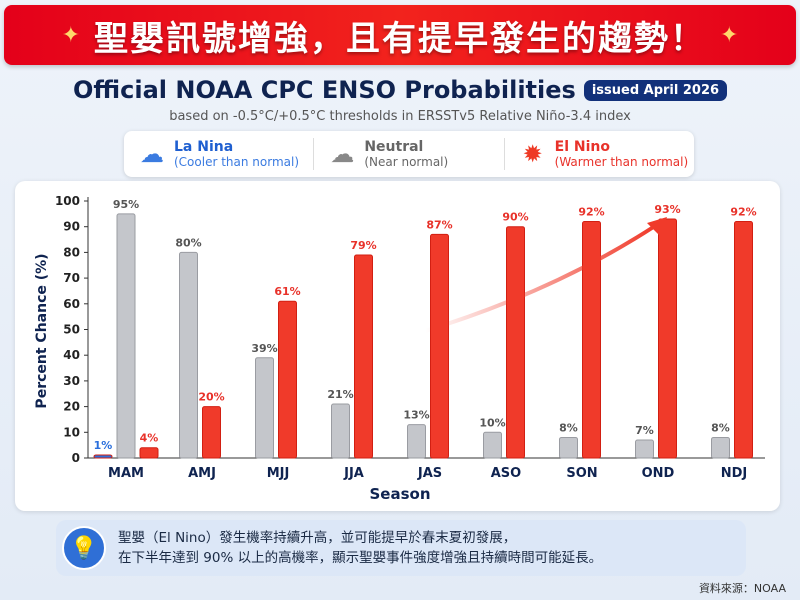 The height and width of the screenshot is (600, 800). What do you see at coordinates (67, 201) in the screenshot?
I see `y-tick-label: 100` at bounding box center [67, 201].